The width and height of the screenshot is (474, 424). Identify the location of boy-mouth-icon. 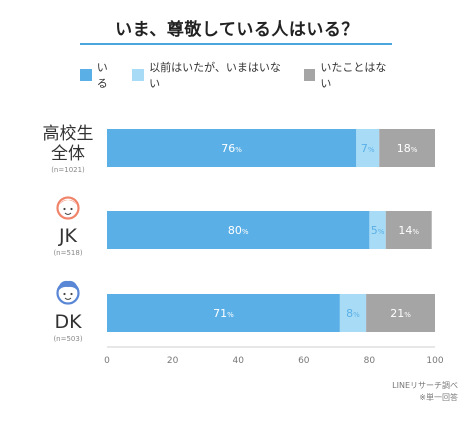
(68, 298).